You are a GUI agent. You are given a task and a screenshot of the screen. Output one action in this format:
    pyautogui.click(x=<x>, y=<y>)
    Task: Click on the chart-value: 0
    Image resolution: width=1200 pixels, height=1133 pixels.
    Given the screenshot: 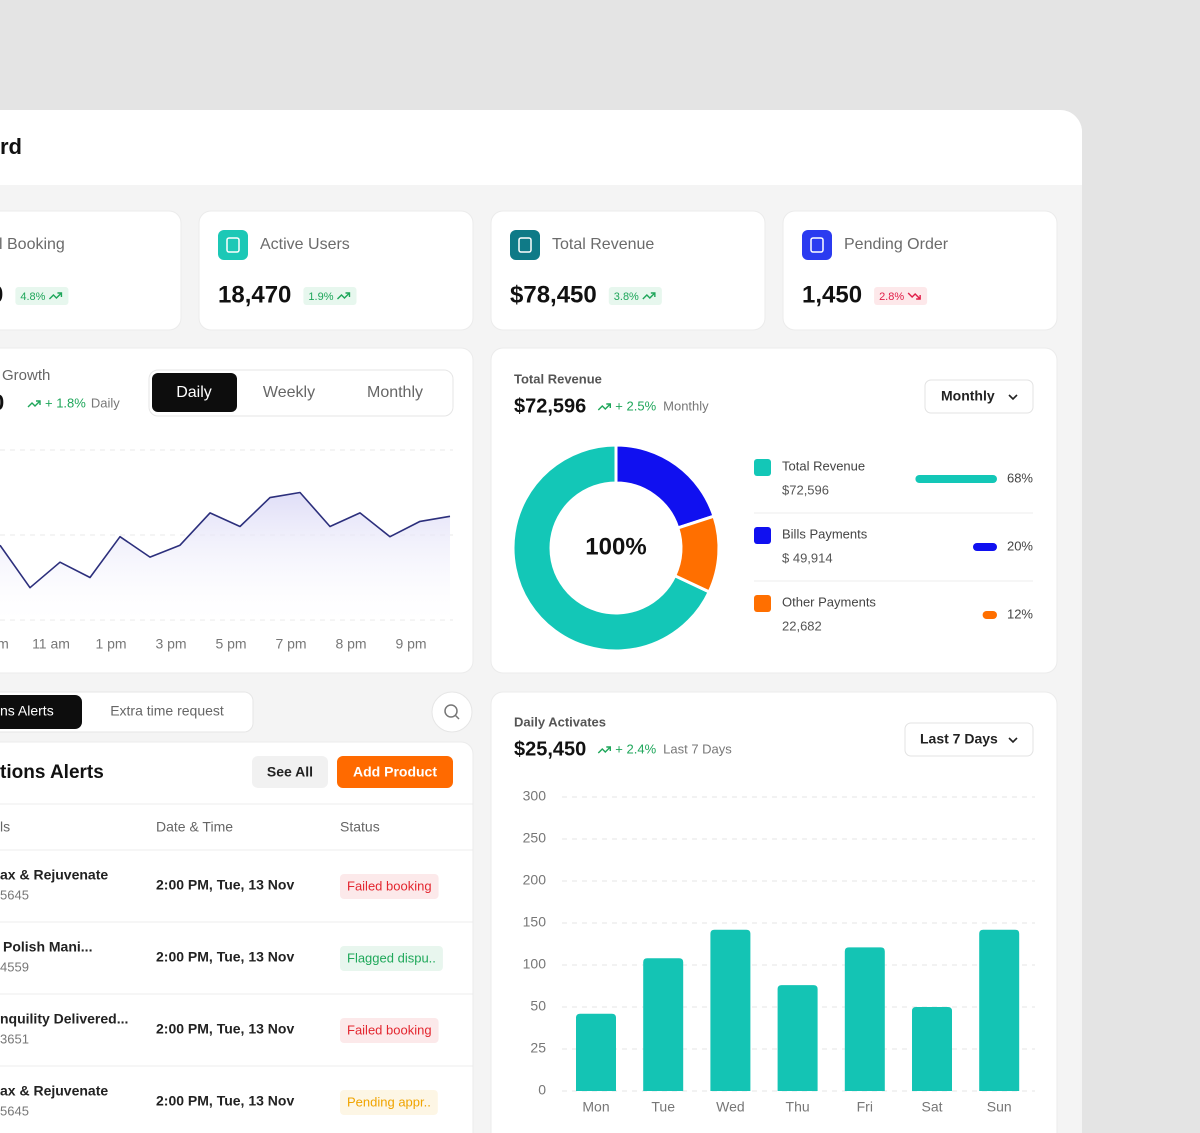 What is the action you would take?
    pyautogui.click(x=2, y=402)
    